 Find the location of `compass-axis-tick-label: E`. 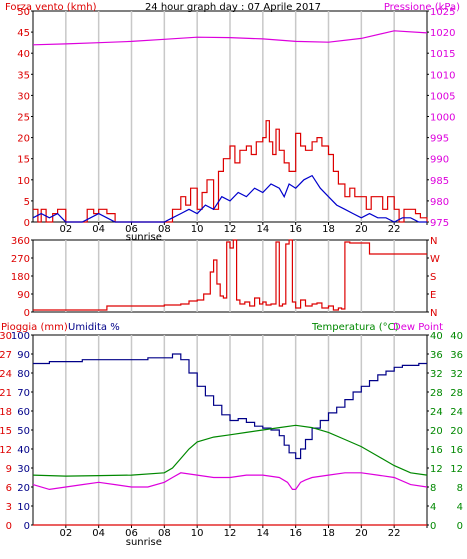

compass-axis-tick-label: E is located at coordinates (433, 295).